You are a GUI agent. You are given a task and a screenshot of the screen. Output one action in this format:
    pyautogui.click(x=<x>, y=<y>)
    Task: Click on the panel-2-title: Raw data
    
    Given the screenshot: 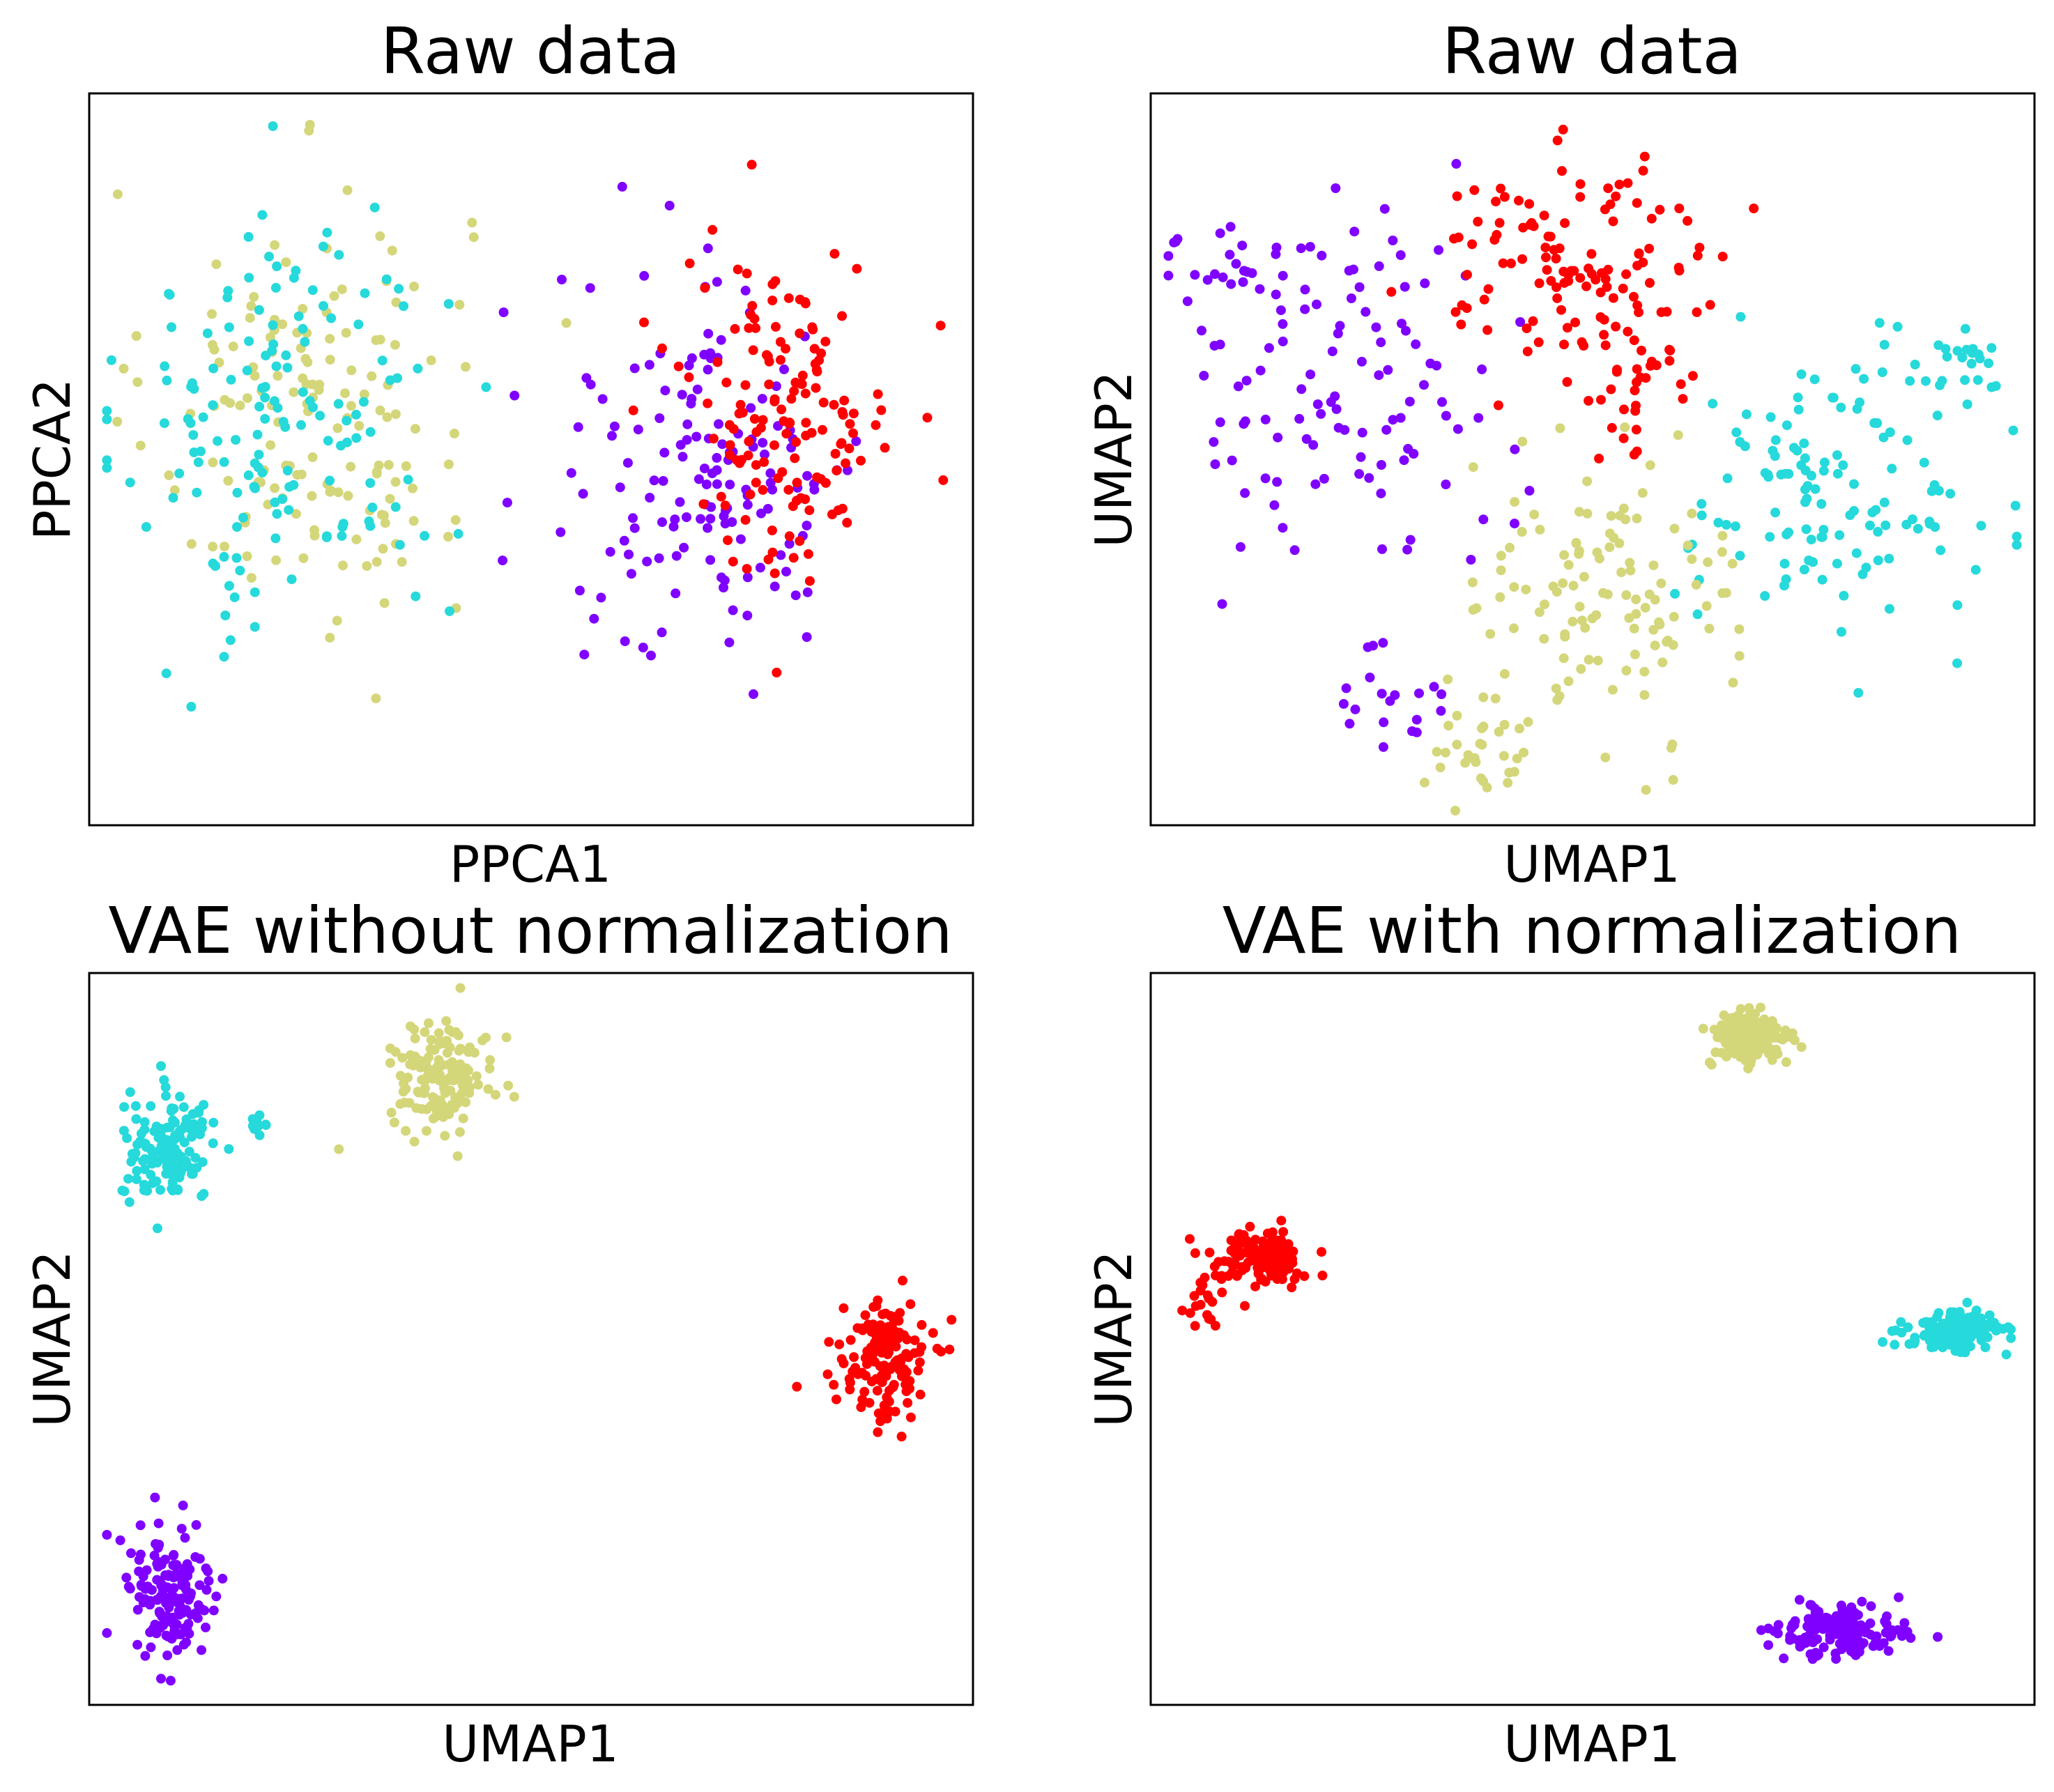 What is the action you would take?
    pyautogui.click(x=1592, y=51)
    